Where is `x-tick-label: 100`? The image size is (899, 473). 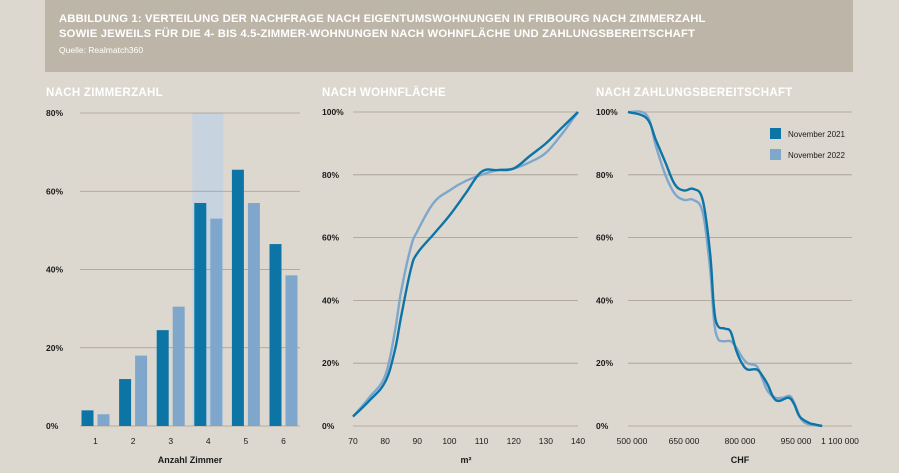 x-tick-label: 100 is located at coordinates (449, 441).